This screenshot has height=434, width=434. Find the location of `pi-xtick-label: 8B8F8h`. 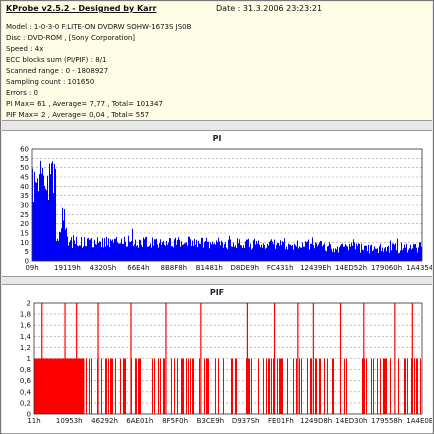

pi-xtick-label: 8B8F8h is located at coordinates (173, 268).